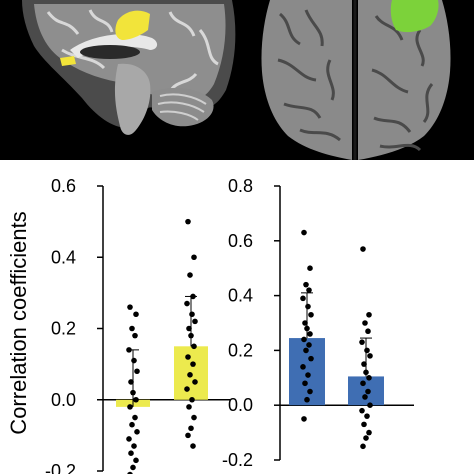 This screenshot has height=474, width=474. Describe the element at coordinates (68, 61) in the screenshot. I see `sagittal-highlight-lower` at that location.